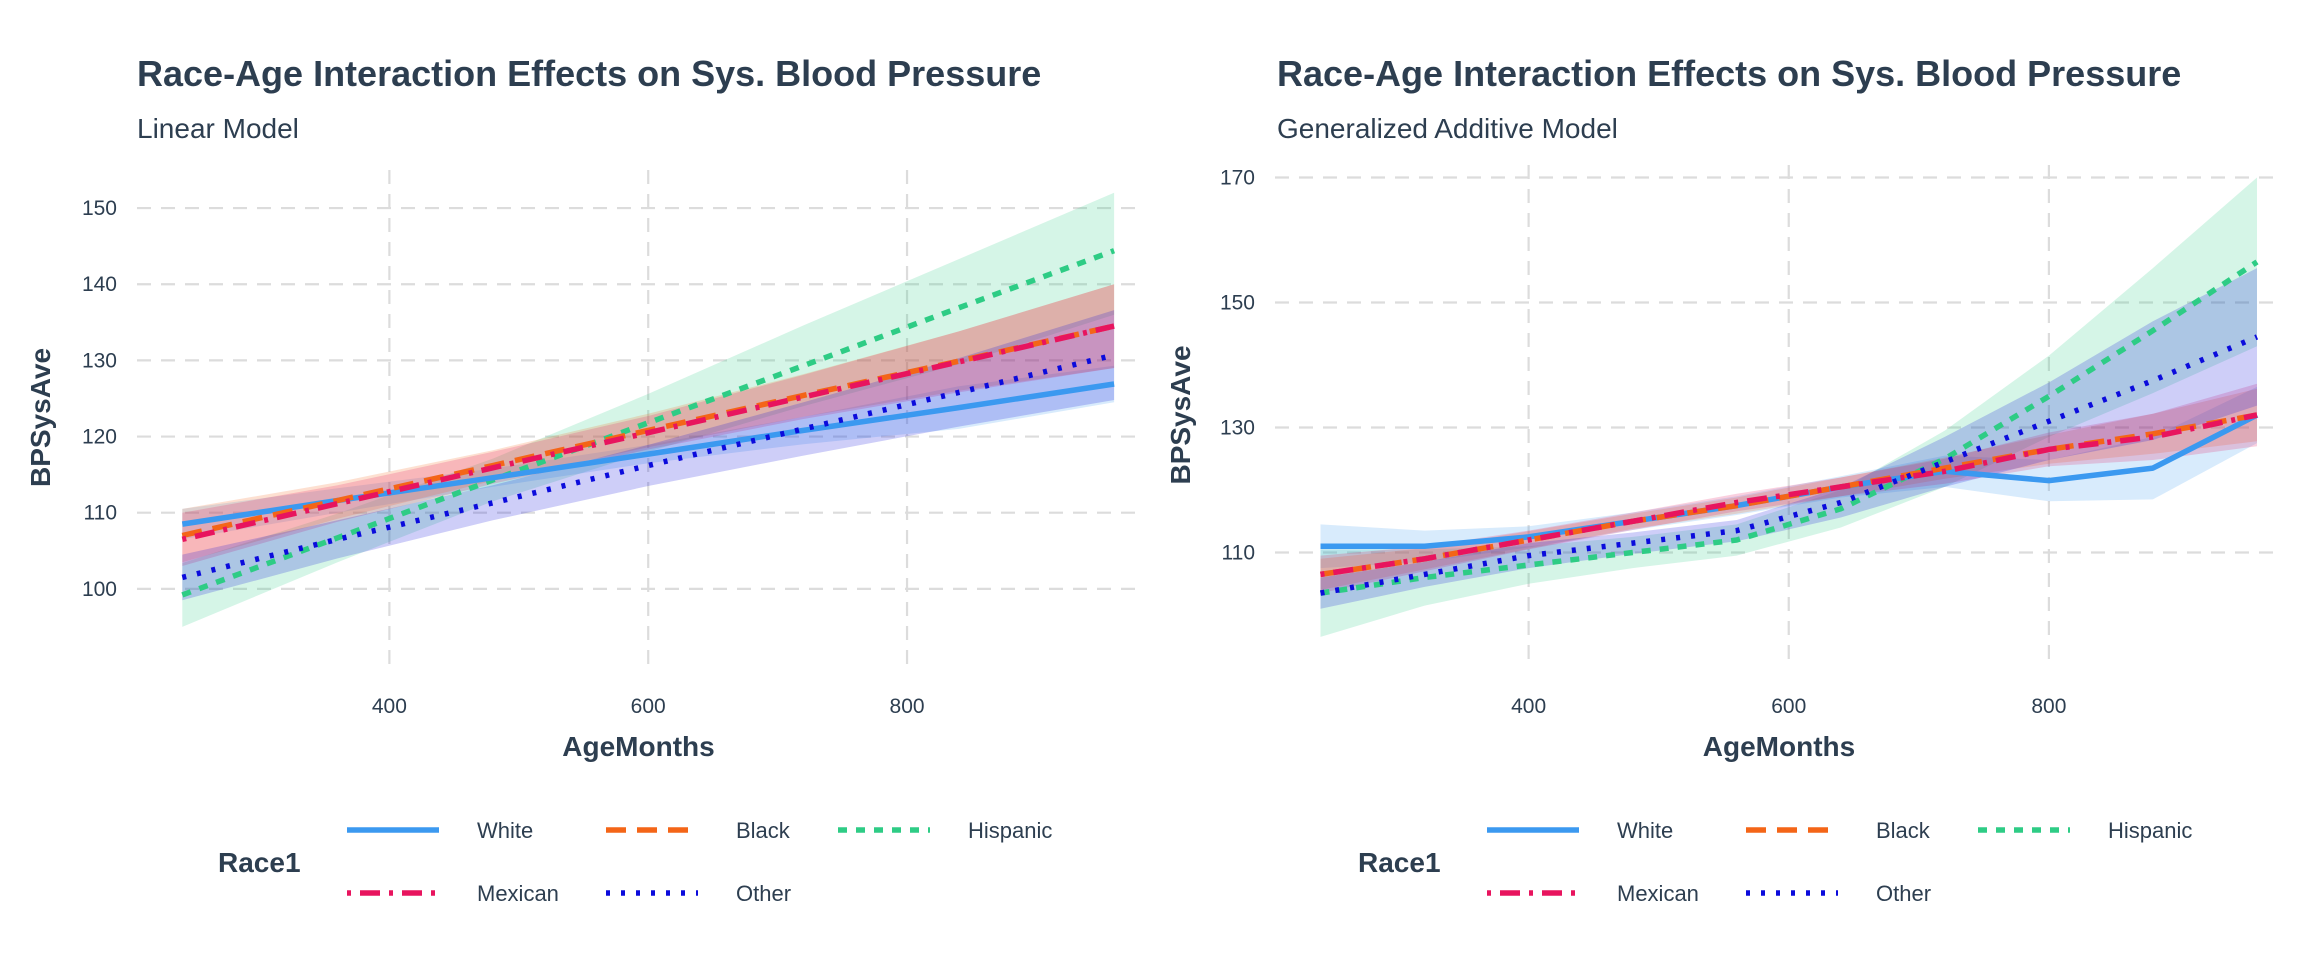 Image resolution: width=2304 pixels, height=960 pixels. Describe the element at coordinates (1447, 128) in the screenshot. I see `chart-subtitle: Generalized Additive Model` at that location.